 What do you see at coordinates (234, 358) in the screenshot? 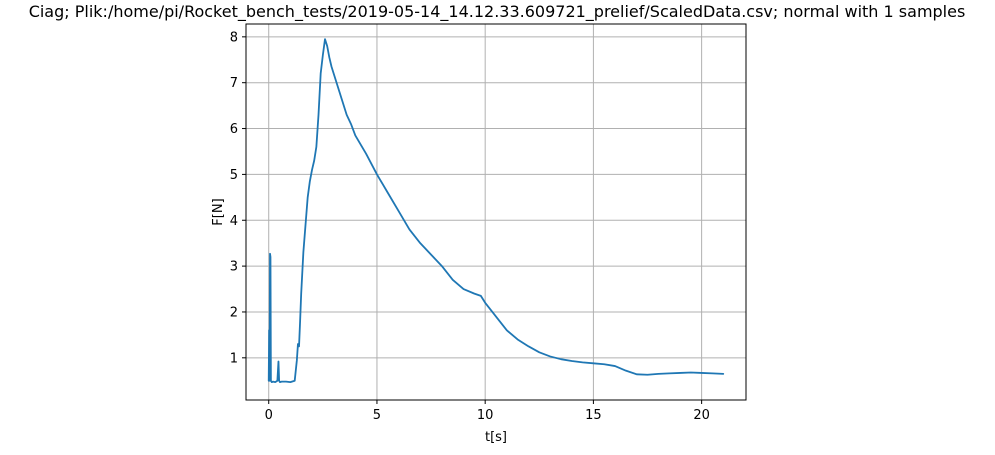
I see `y-tick-label: 1` at bounding box center [234, 358].